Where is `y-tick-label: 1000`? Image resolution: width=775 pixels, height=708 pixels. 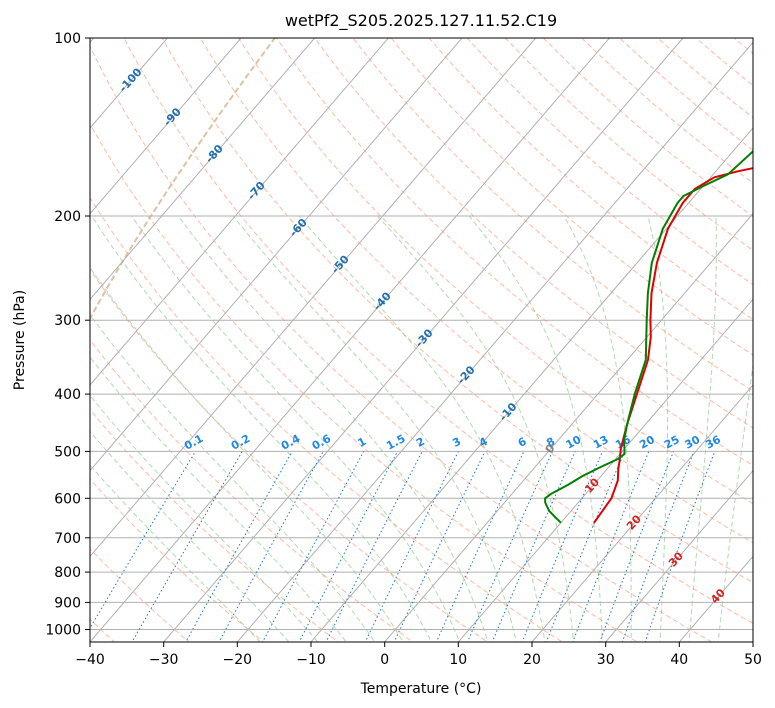
y-tick-label: 1000 is located at coordinates (63, 631).